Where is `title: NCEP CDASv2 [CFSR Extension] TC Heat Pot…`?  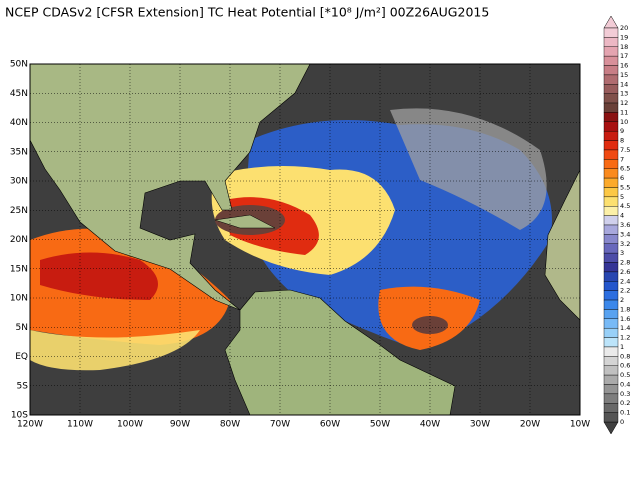
title: NCEP CDASv2 [CFSR Extension] TC Heat Pot… is located at coordinates (247, 12).